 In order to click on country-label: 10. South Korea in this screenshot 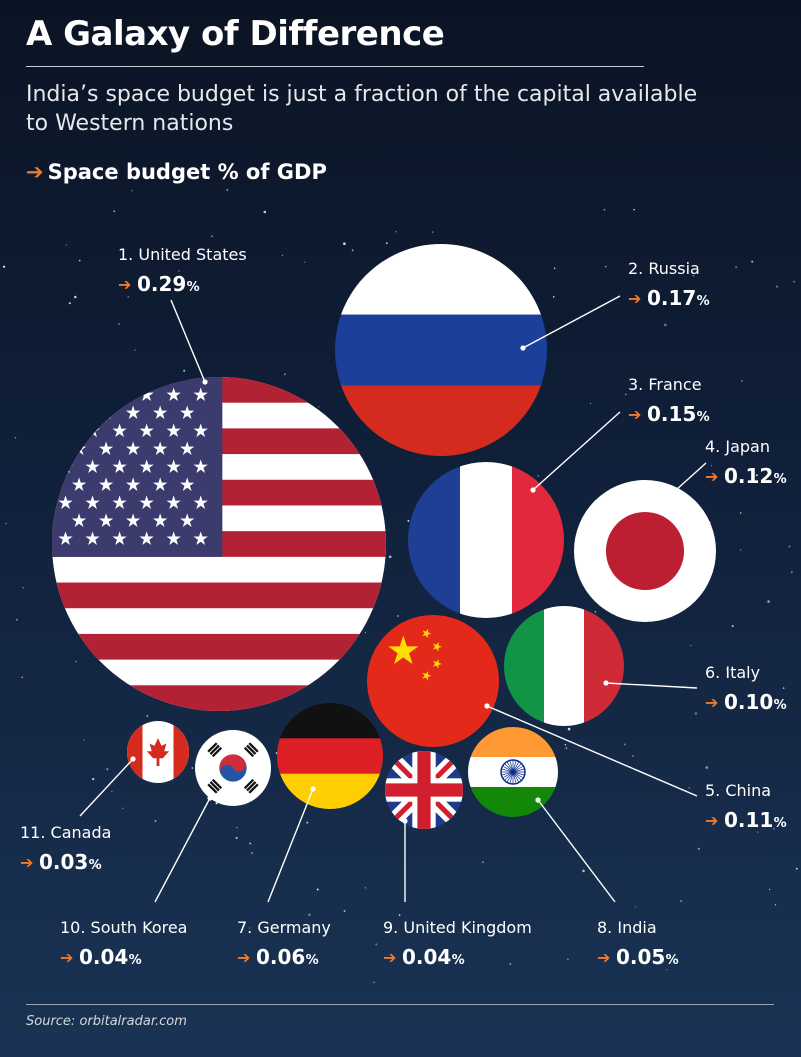, I will do `click(123, 927)`.